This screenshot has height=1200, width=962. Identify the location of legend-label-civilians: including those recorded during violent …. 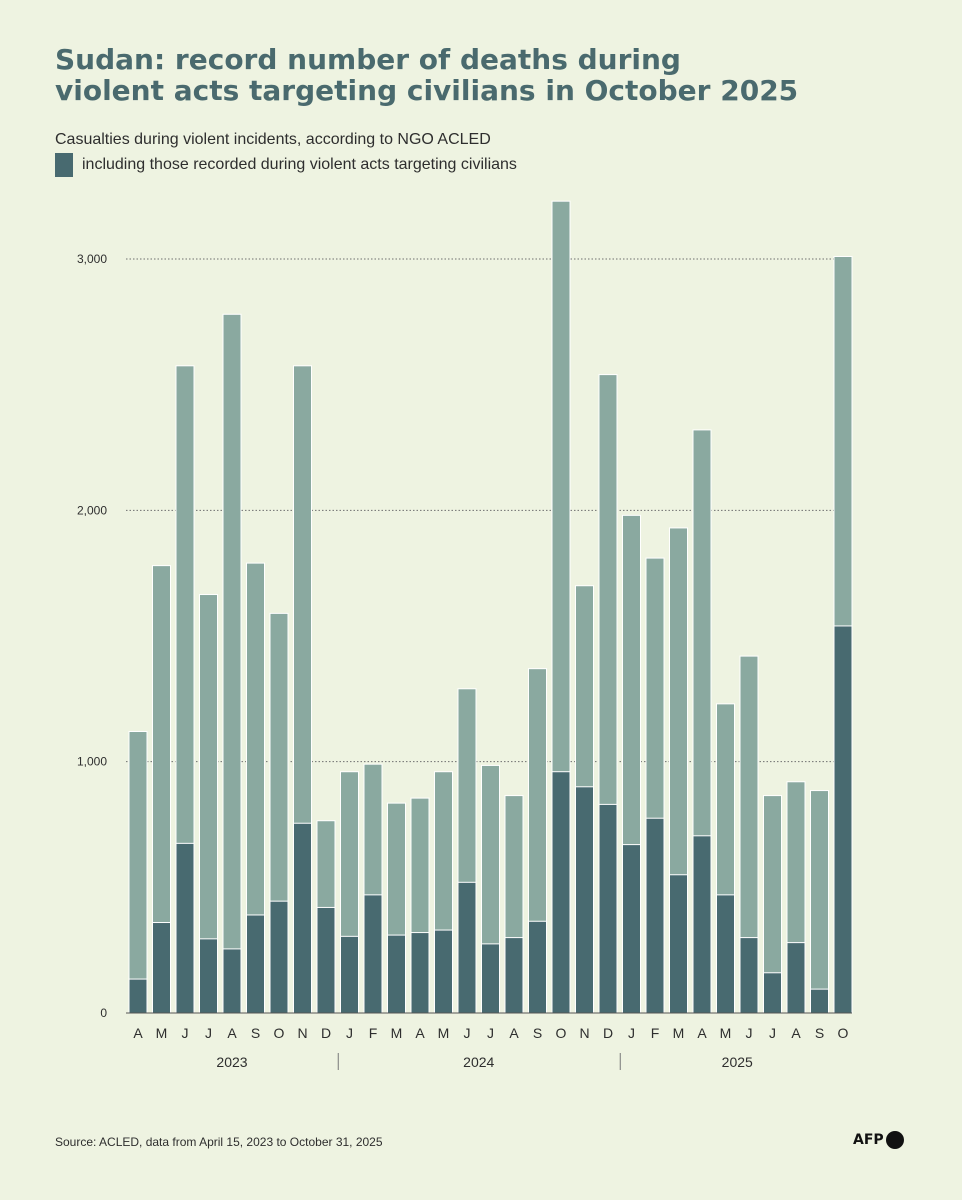
(299, 164).